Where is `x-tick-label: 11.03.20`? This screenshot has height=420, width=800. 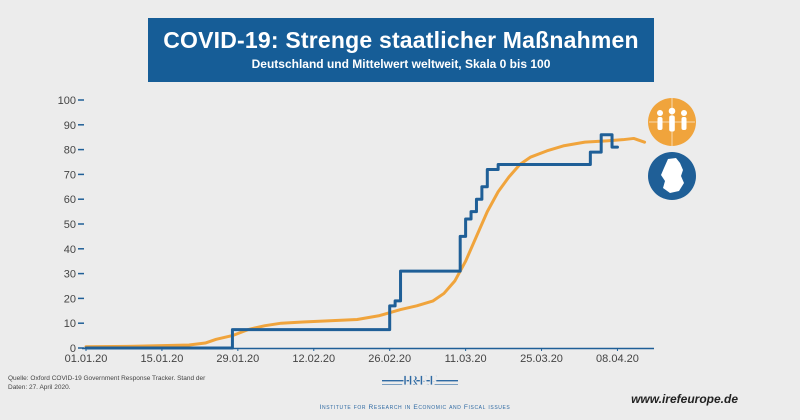 x-tick-label: 11.03.20 is located at coordinates (466, 359).